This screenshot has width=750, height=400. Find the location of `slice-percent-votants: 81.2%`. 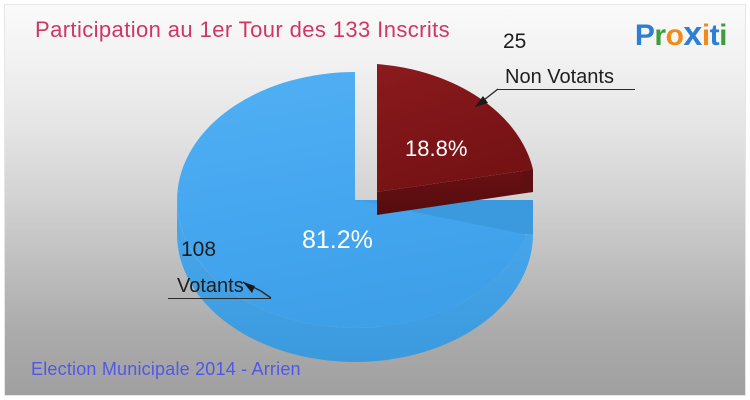

slice-percent-votants: 81.2% is located at coordinates (337, 240).